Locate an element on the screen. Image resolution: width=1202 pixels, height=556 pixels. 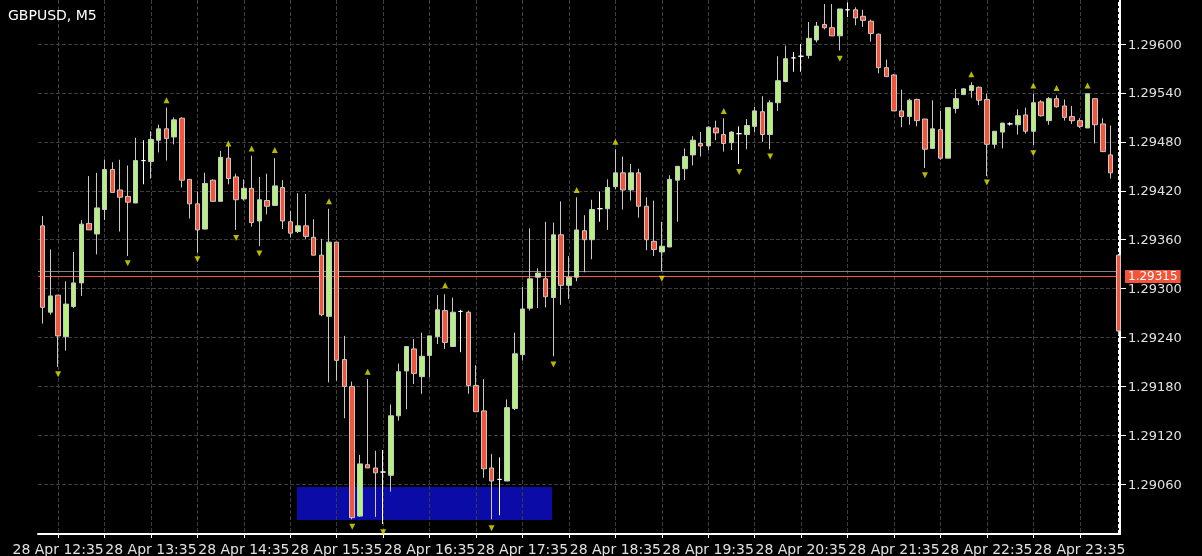
y-tick-label: 1.29240 is located at coordinates (1155, 338).